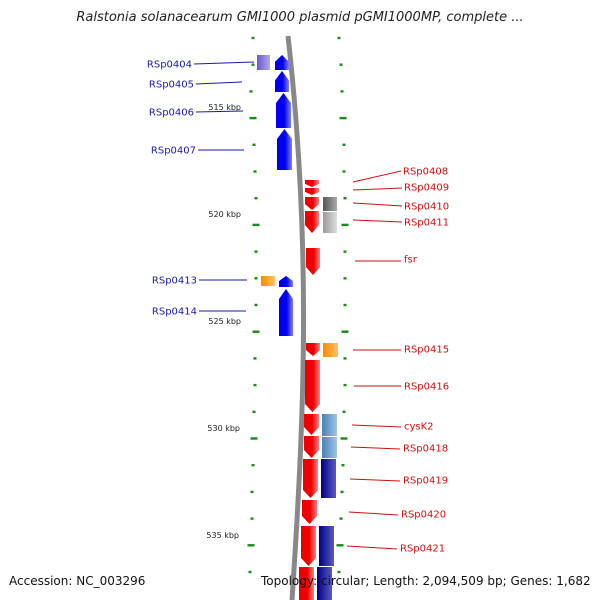 This screenshot has height=600, width=600. Describe the element at coordinates (312, 183) in the screenshot. I see `gene-rsp0408` at that location.